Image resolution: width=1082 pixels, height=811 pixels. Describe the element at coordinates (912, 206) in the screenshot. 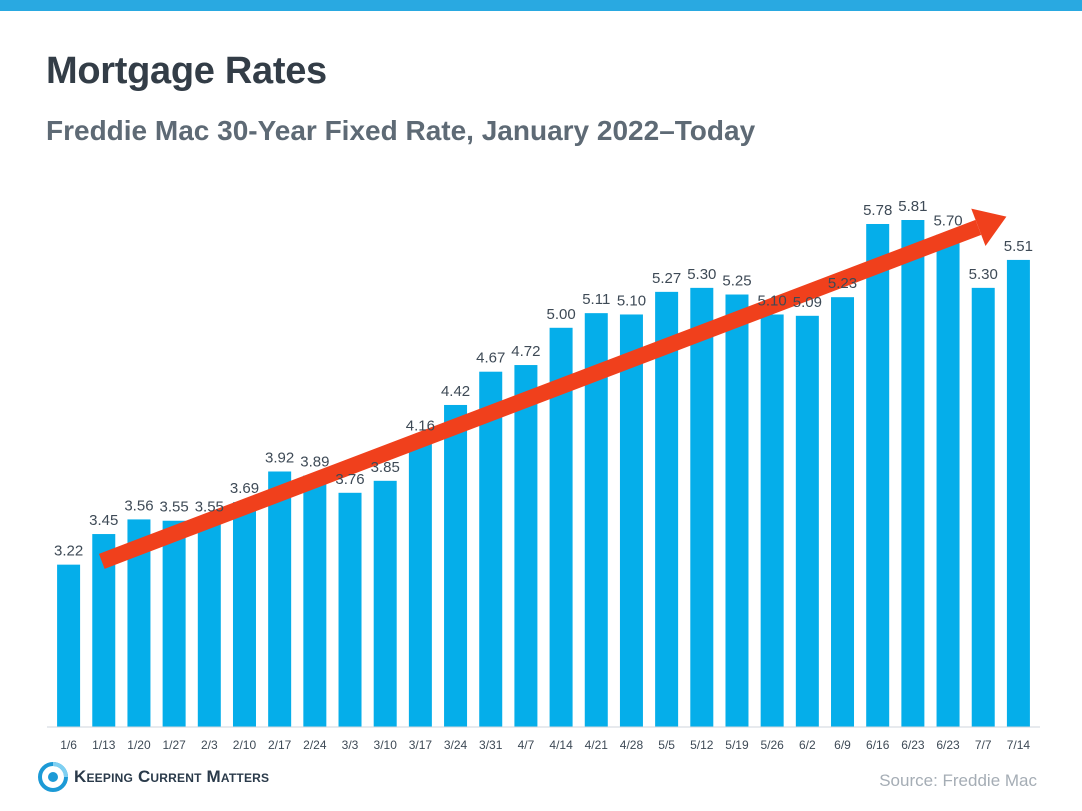

I see `data-label: 5.81` at that location.